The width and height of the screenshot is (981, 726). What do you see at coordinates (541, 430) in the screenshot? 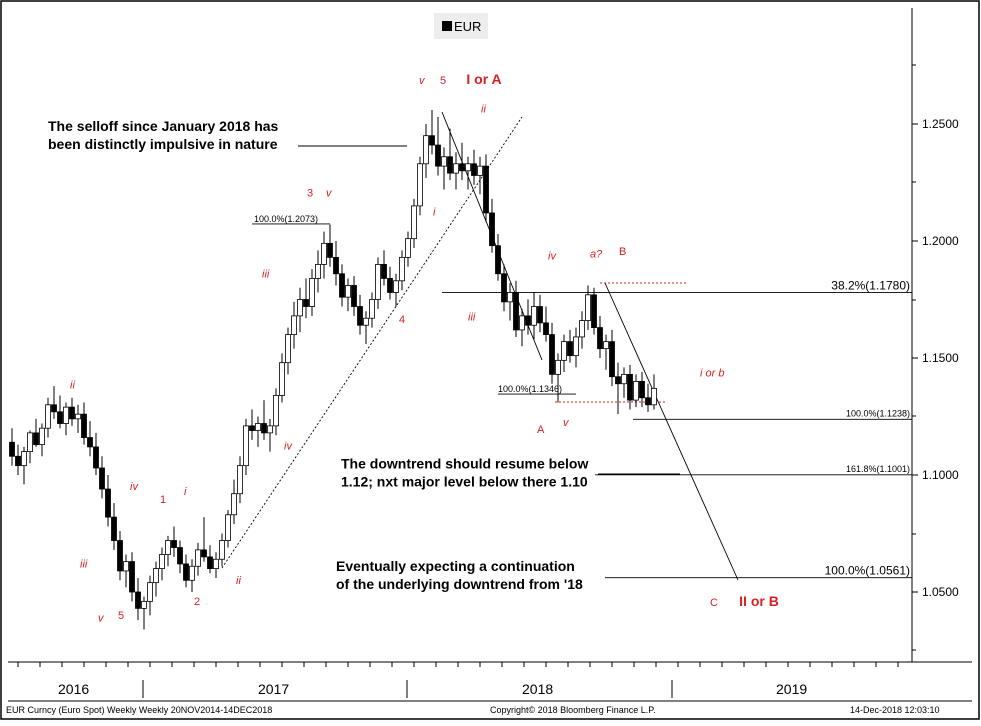
I see `wave-label: A` at bounding box center [541, 430].